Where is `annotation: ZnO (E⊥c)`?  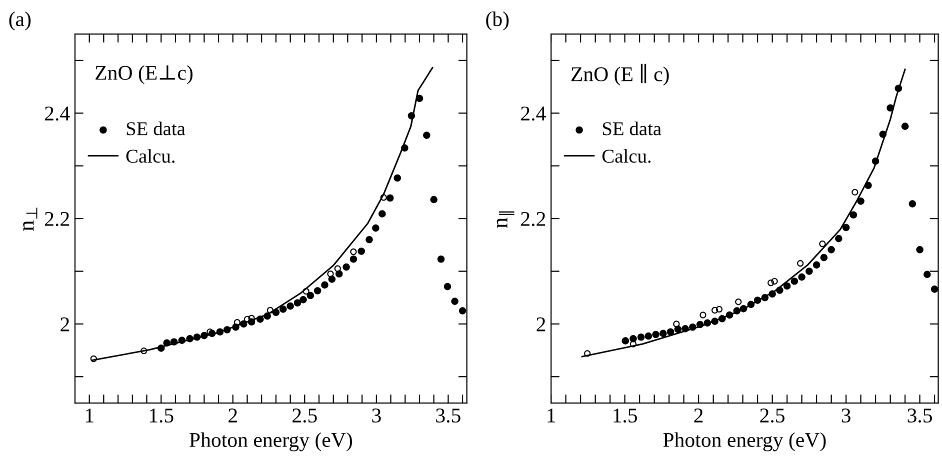 annotation: ZnO (E⊥c) is located at coordinates (144, 74).